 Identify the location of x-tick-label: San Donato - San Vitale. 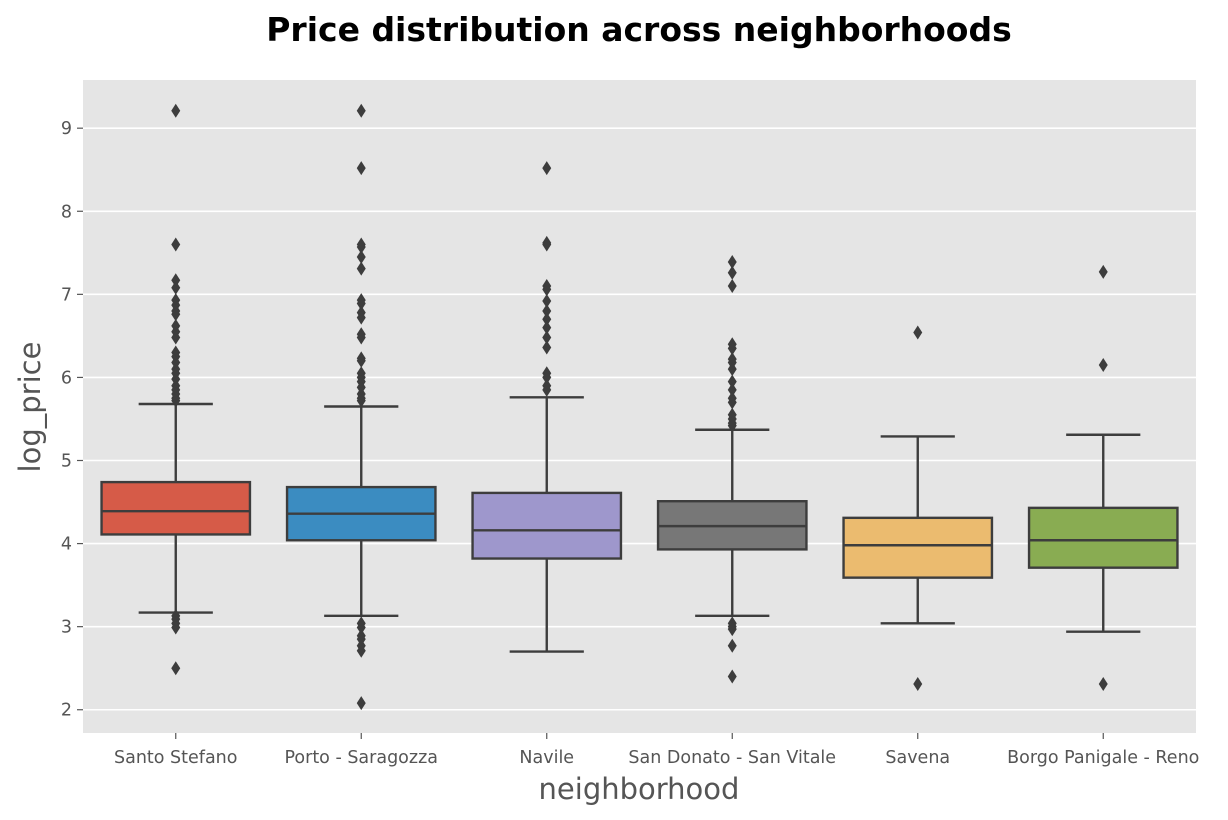
(732, 758).